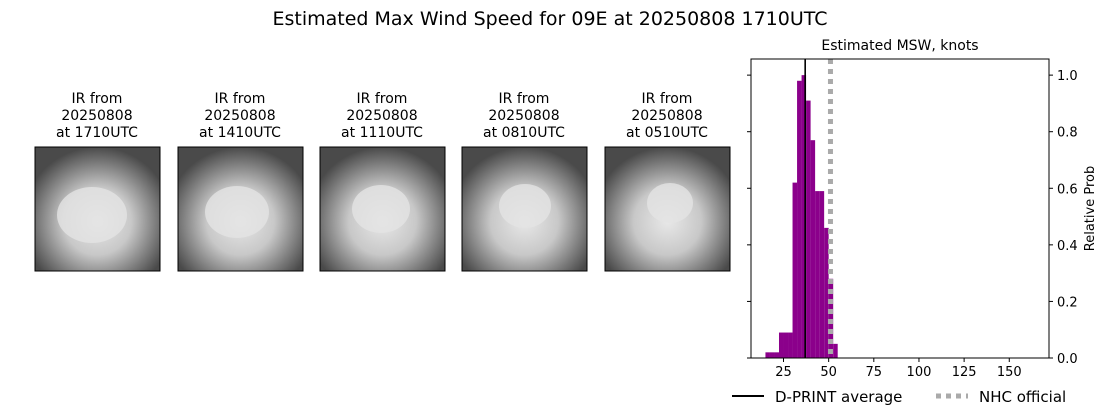  What do you see at coordinates (382, 133) in the screenshot?
I see `image-title: at 1110UTC` at bounding box center [382, 133].